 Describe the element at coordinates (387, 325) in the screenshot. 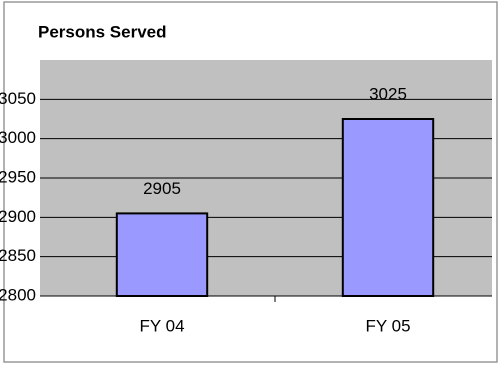

I see `x-tick-label: FY 05` at that location.